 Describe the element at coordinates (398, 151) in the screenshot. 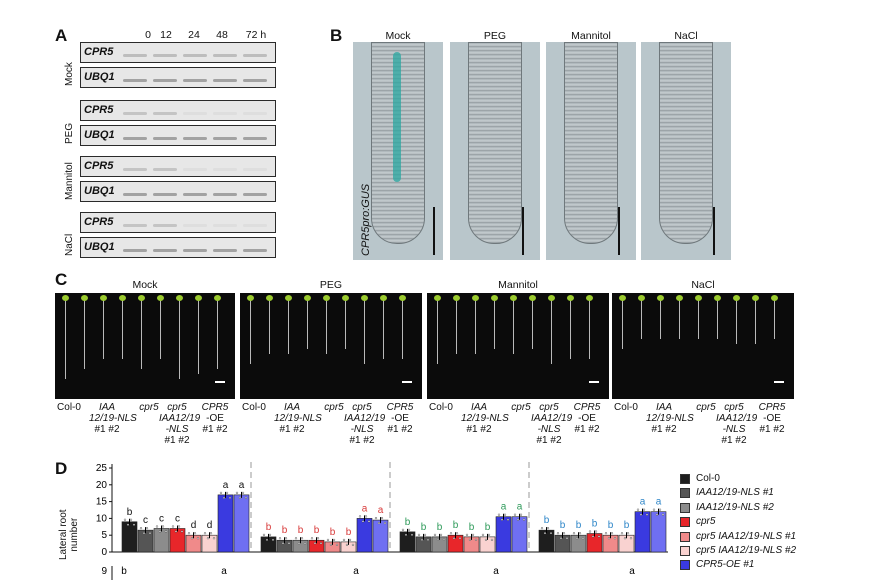

I see `micrograph` at that location.